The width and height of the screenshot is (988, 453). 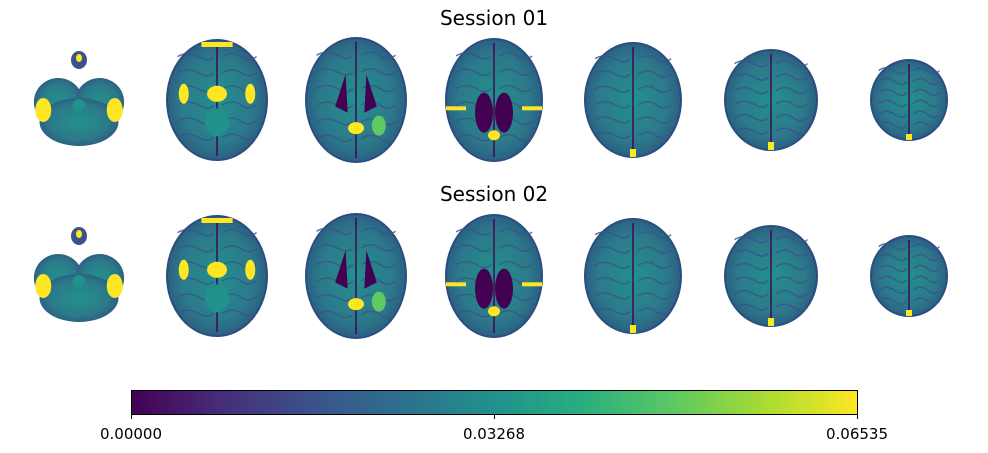 I want to click on session-02-title: Session 02, so click(x=494, y=194).